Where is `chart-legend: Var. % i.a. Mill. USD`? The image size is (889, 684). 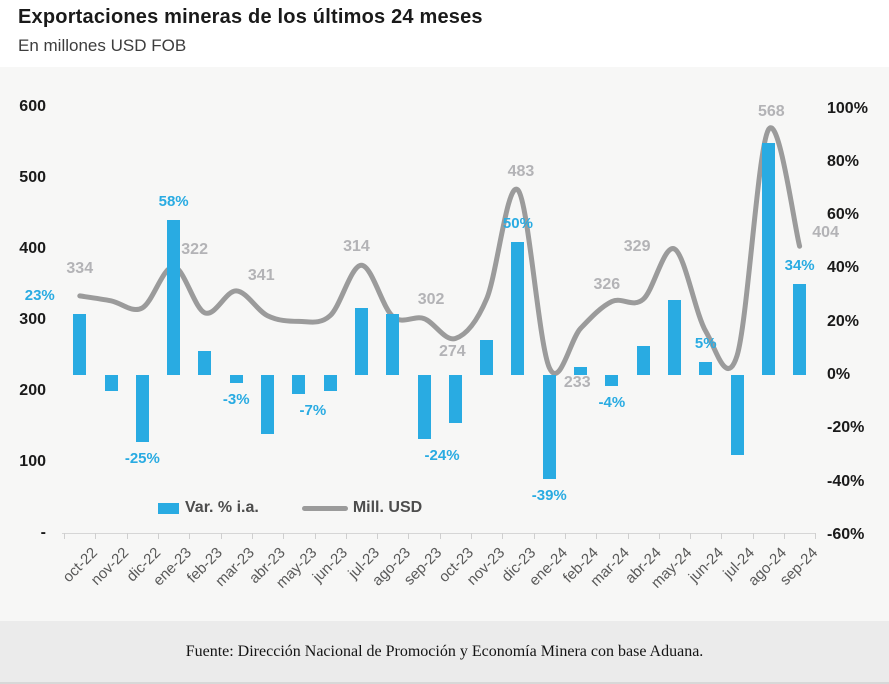 chart-legend: Var. % i.a. Mill. USD is located at coordinates (290, 508).